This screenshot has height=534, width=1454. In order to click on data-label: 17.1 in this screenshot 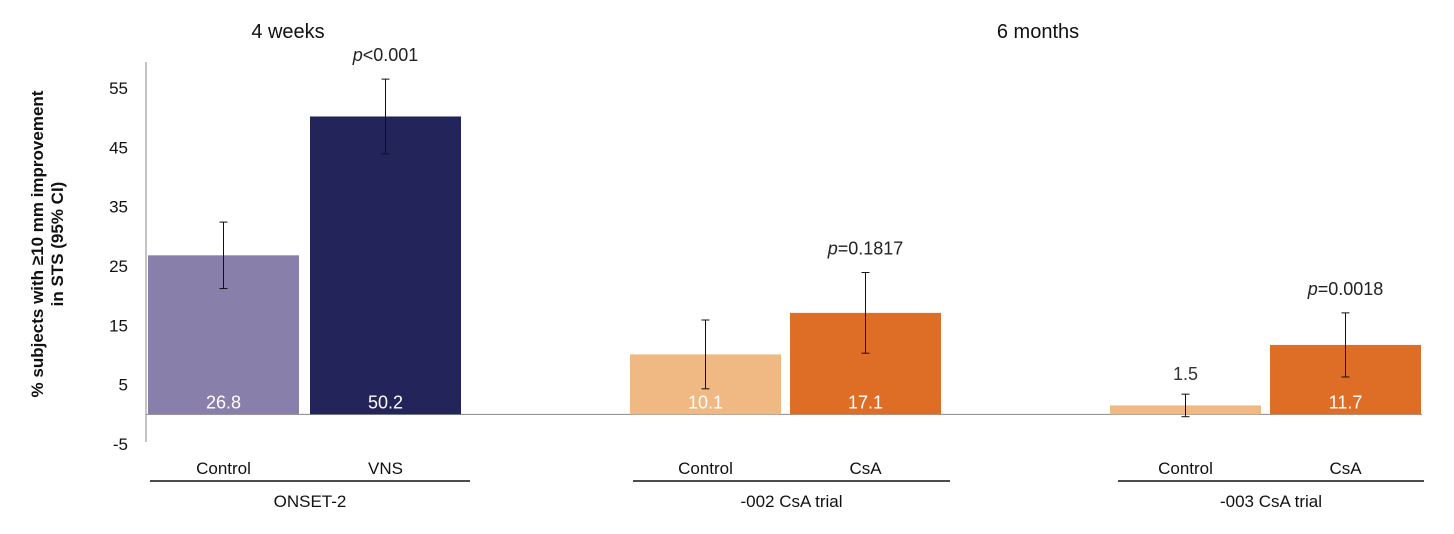, I will do `click(865, 402)`.